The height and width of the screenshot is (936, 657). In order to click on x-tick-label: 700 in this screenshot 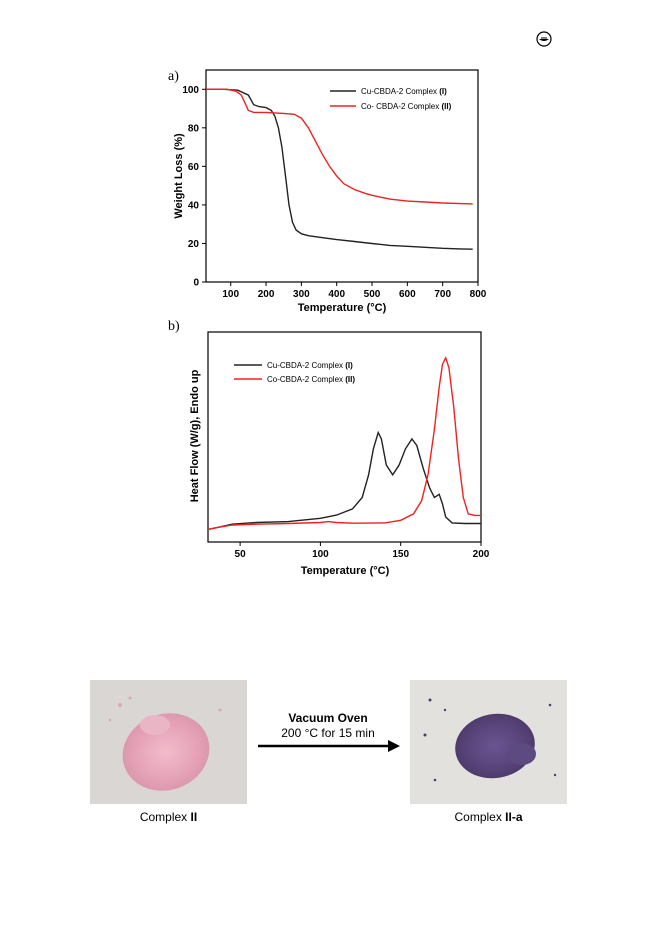, I will do `click(442, 294)`.